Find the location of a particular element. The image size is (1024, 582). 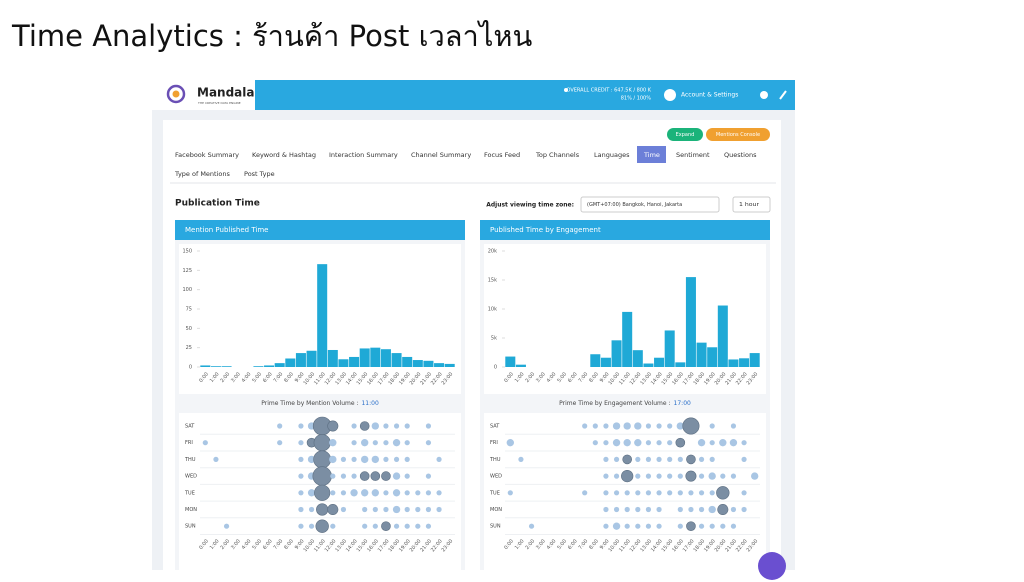

tab: Sentiment is located at coordinates (693, 155).